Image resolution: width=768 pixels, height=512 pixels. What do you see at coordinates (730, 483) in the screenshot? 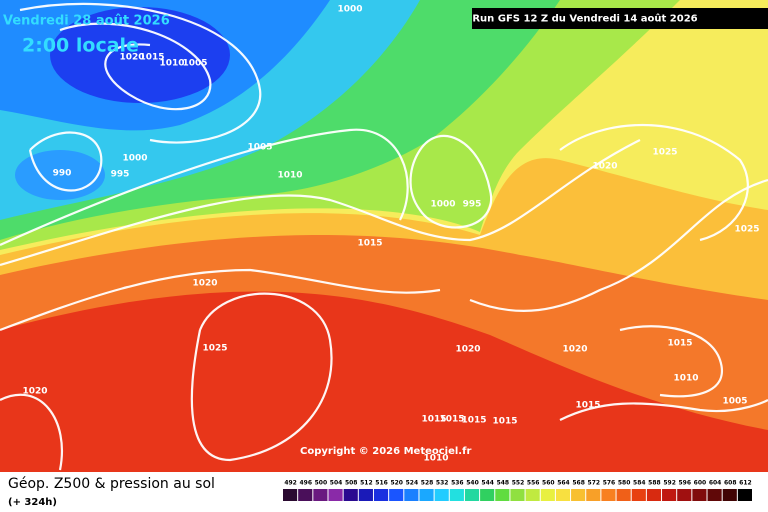
I see `scale-label: 608` at bounding box center [730, 483].